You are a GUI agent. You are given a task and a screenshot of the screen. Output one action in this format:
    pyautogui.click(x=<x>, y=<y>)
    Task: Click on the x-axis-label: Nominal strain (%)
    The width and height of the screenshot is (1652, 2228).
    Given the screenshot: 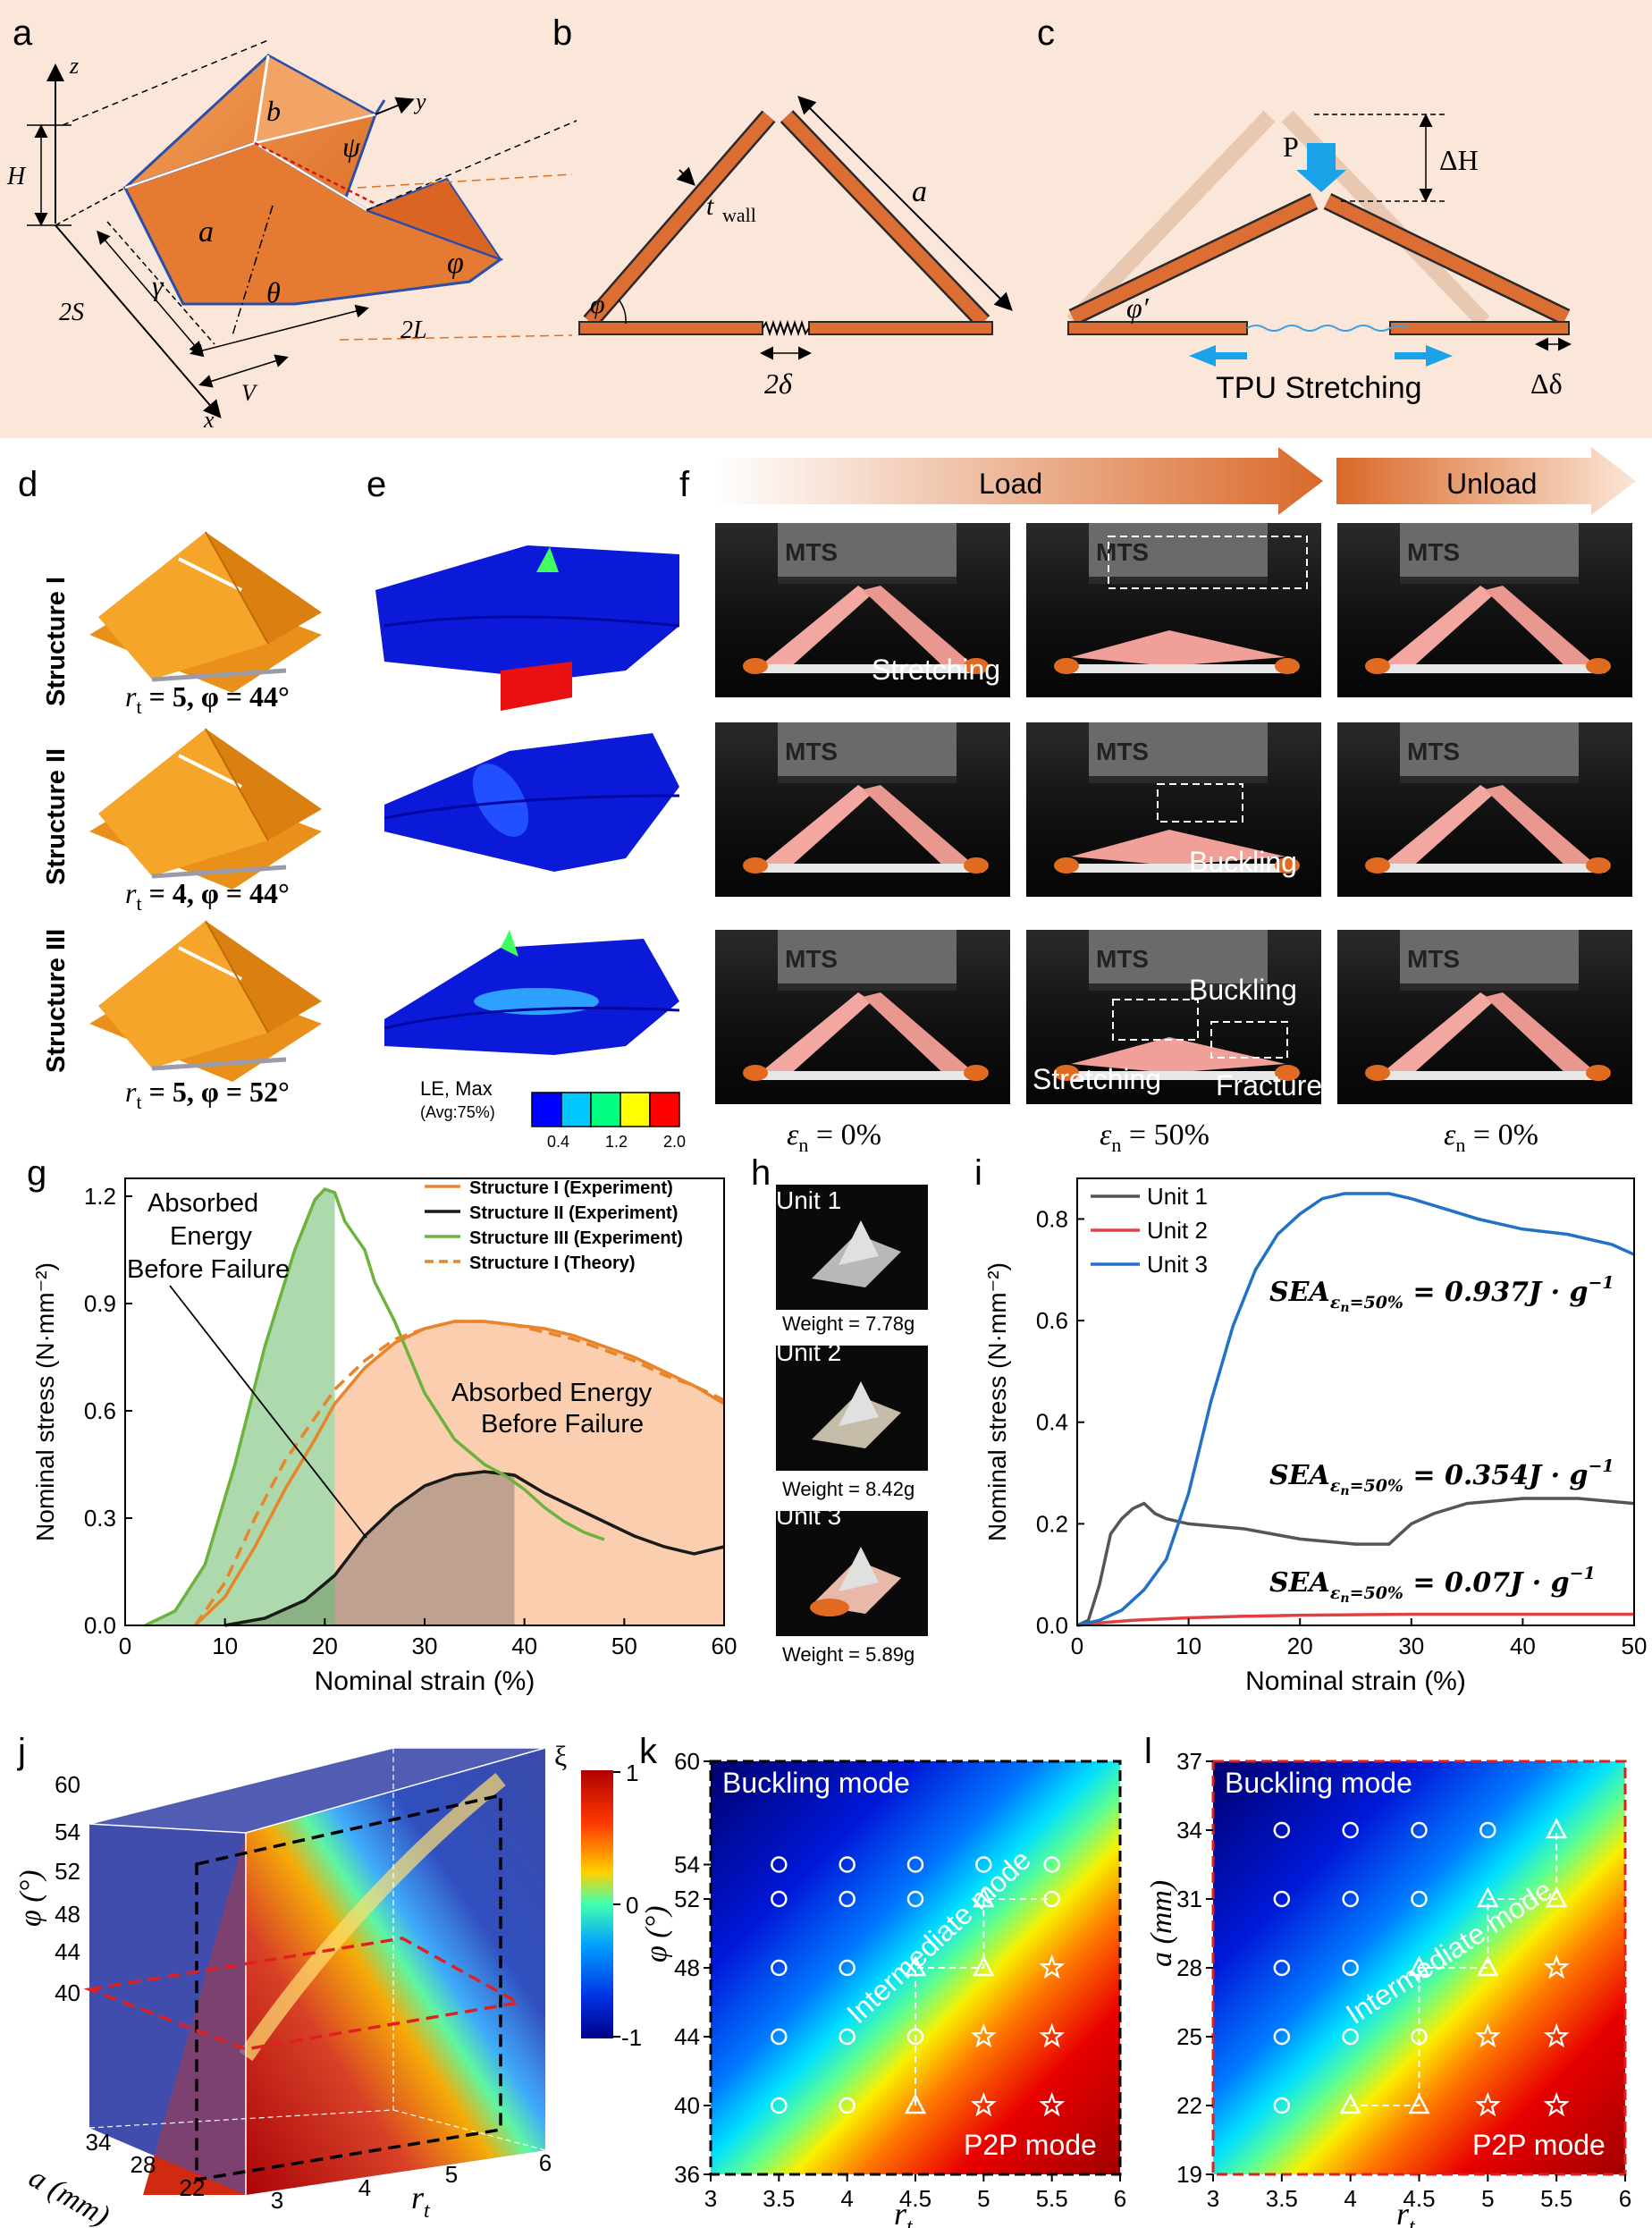 What is the action you would take?
    pyautogui.click(x=1355, y=1682)
    